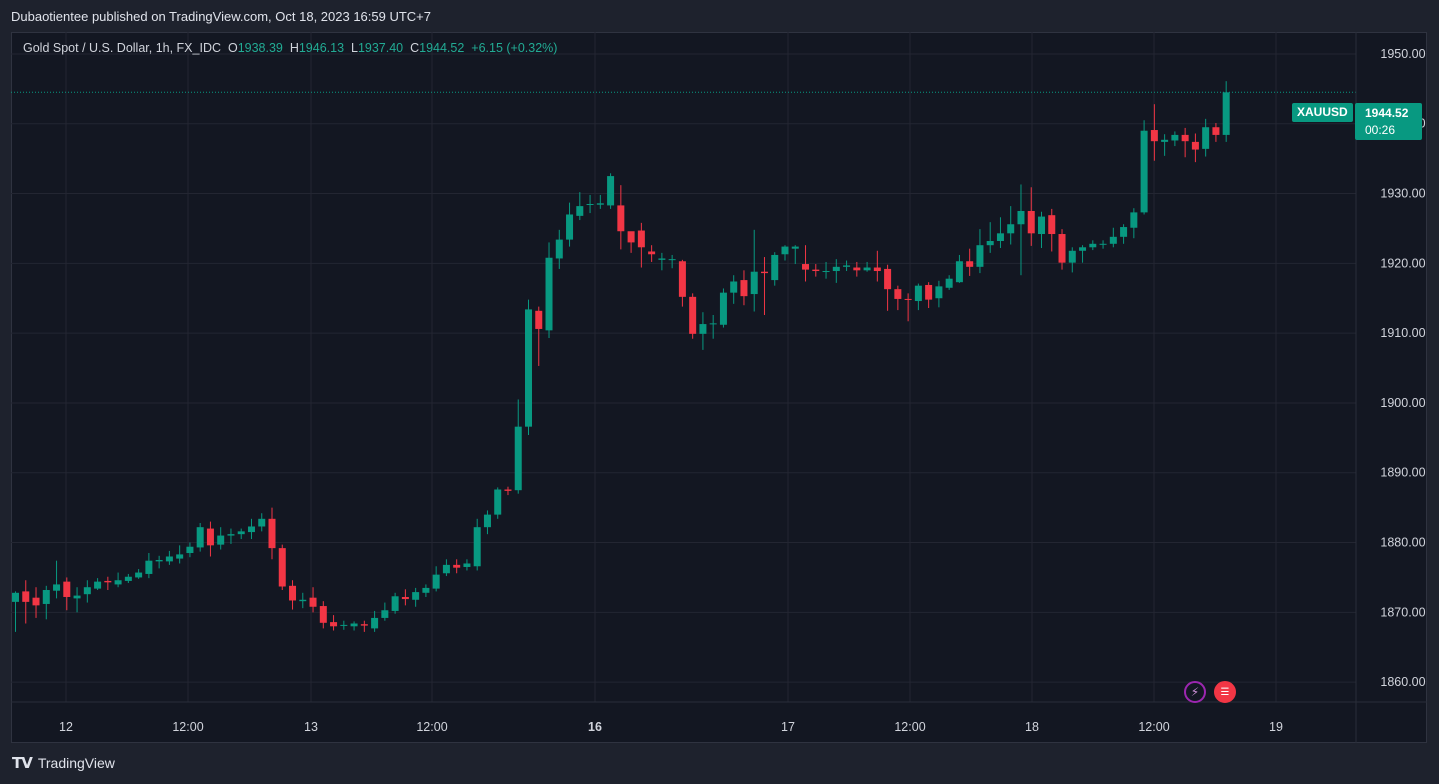  Describe the element at coordinates (1225, 692) in the screenshot. I see `us-flag-icon: ☰` at that location.